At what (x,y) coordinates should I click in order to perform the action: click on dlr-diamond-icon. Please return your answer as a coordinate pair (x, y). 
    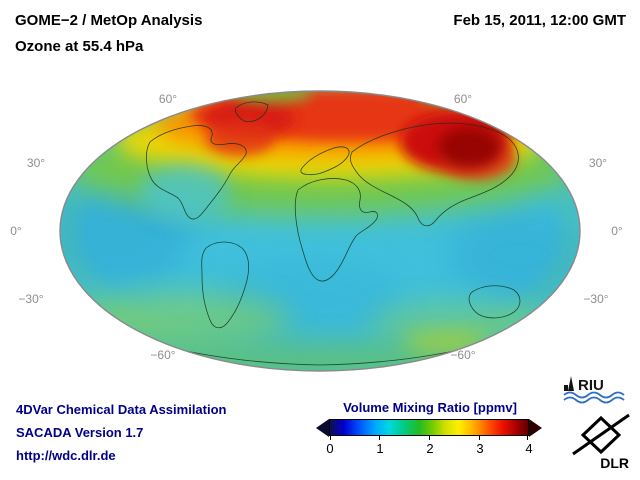
    Looking at the image, I should click on (601, 435).